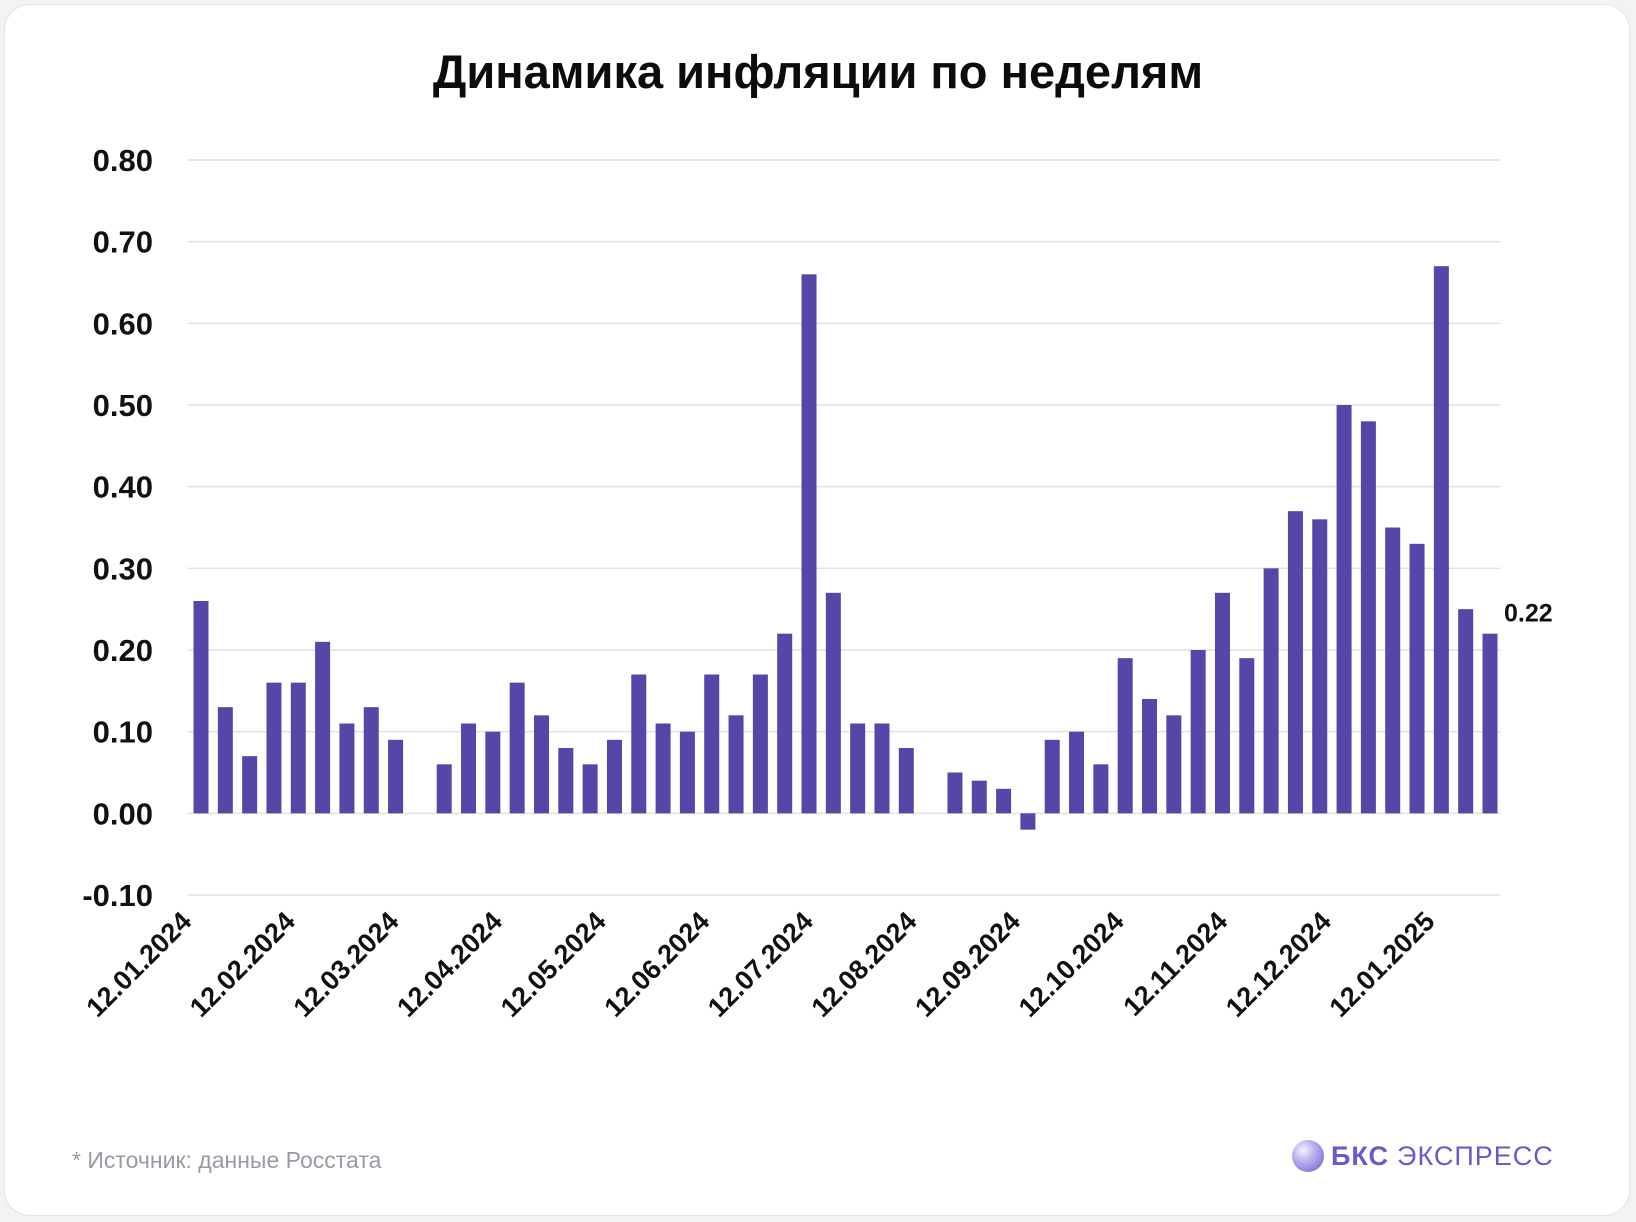  Describe the element at coordinates (138, 964) in the screenshot. I see `x-tick-label: 12.01.2024` at that location.